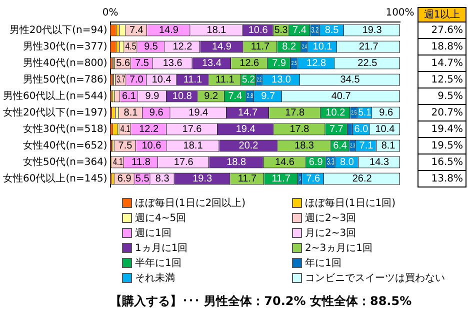  I want to click on data-label: 5.3, so click(281, 30).